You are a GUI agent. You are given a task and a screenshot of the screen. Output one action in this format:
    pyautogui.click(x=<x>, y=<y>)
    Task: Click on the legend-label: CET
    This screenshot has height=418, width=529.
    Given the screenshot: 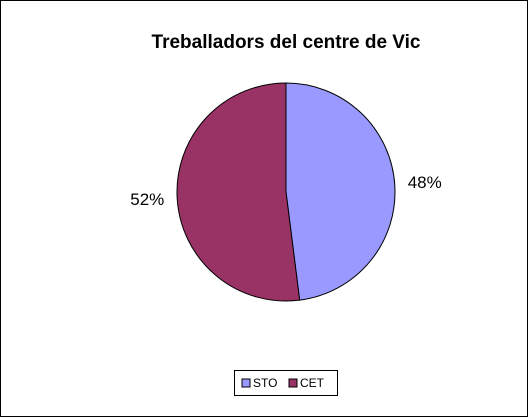 What is the action you would take?
    pyautogui.click(x=312, y=383)
    